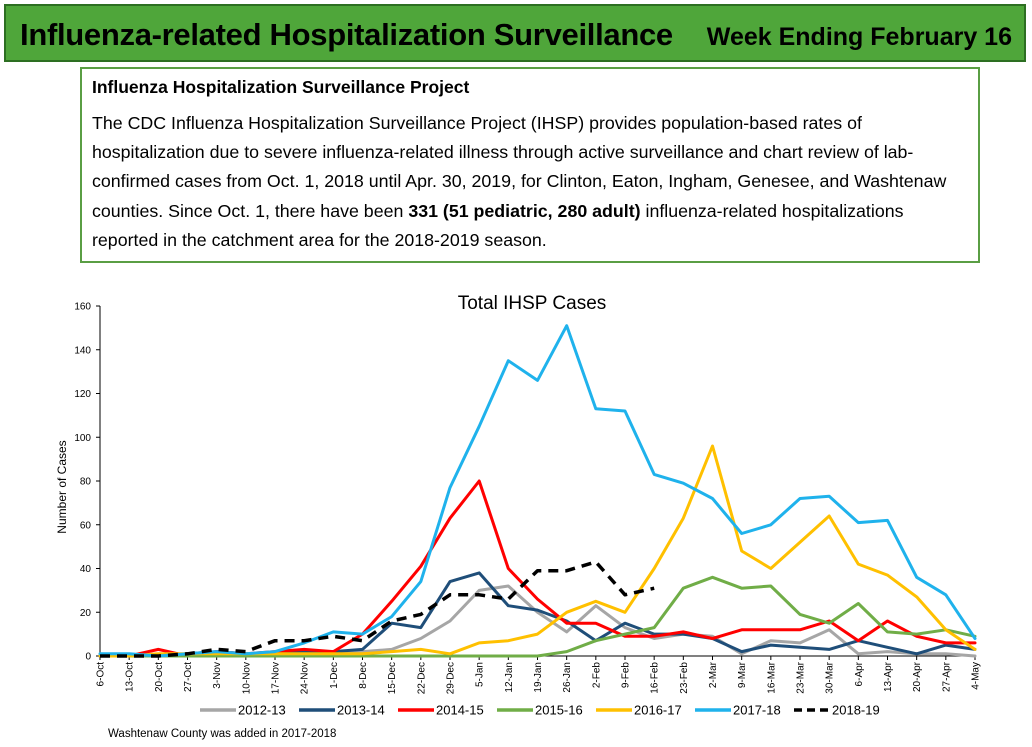 The image size is (1032, 747). What do you see at coordinates (559, 710) in the screenshot?
I see `legend-label-2015-16: 2015-16` at bounding box center [559, 710].